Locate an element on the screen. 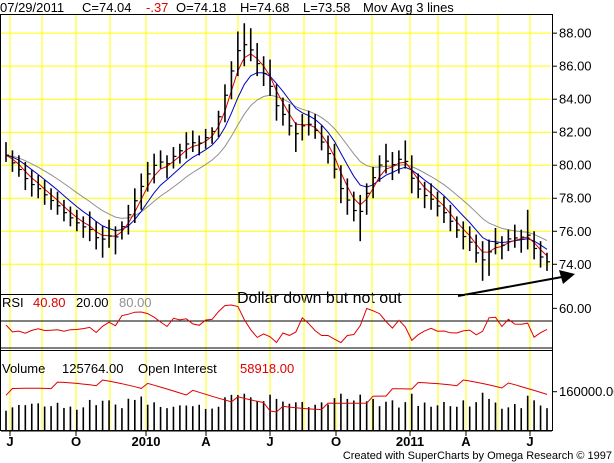 The height and width of the screenshot is (463, 614). rsi-label: RSI is located at coordinates (13, 302).